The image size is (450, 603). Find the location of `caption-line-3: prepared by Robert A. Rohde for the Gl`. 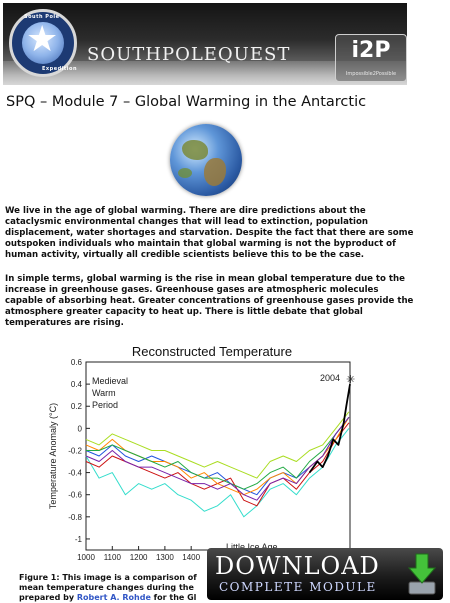

caption-line-3: prepared by Robert A. Rohde for the Gl is located at coordinates (108, 598).